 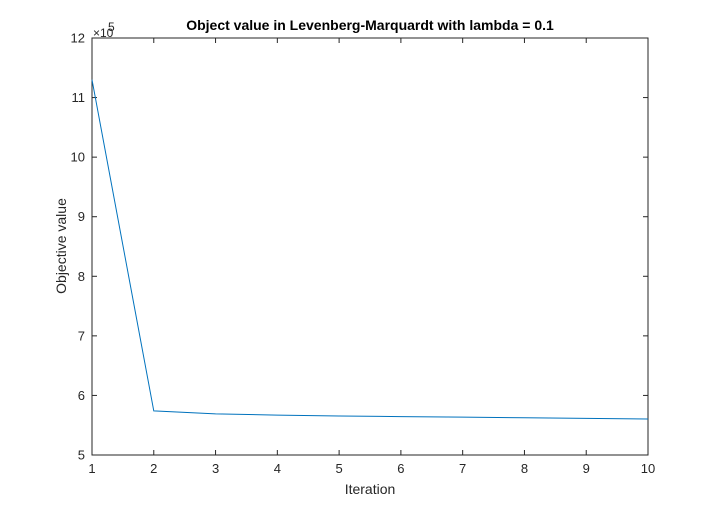 I want to click on y-axis-exponent: ×10 5, so click(x=104, y=30).